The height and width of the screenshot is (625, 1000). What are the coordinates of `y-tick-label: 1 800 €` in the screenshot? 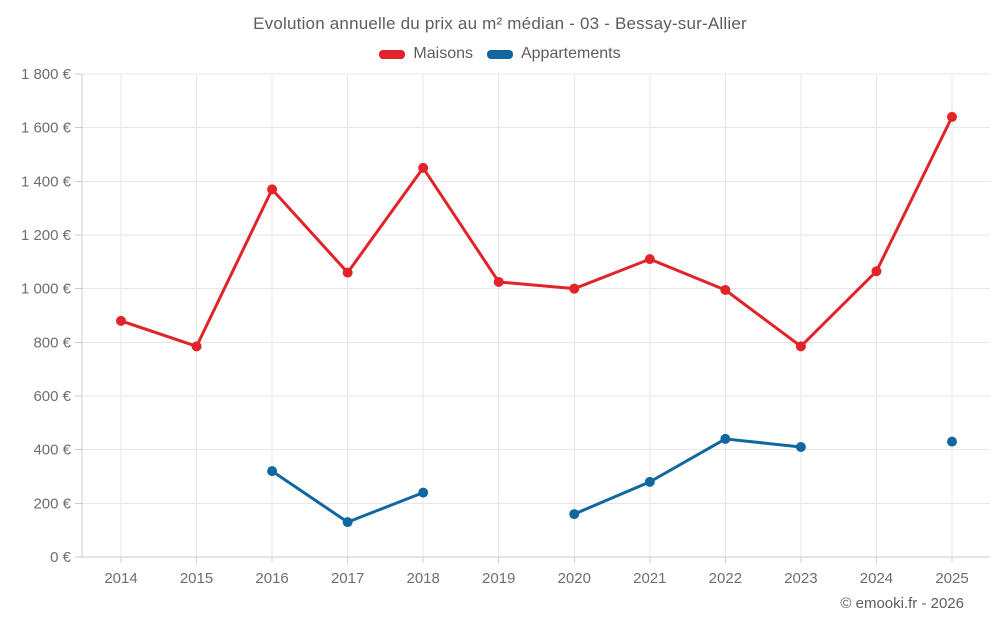 It's located at (46, 74).